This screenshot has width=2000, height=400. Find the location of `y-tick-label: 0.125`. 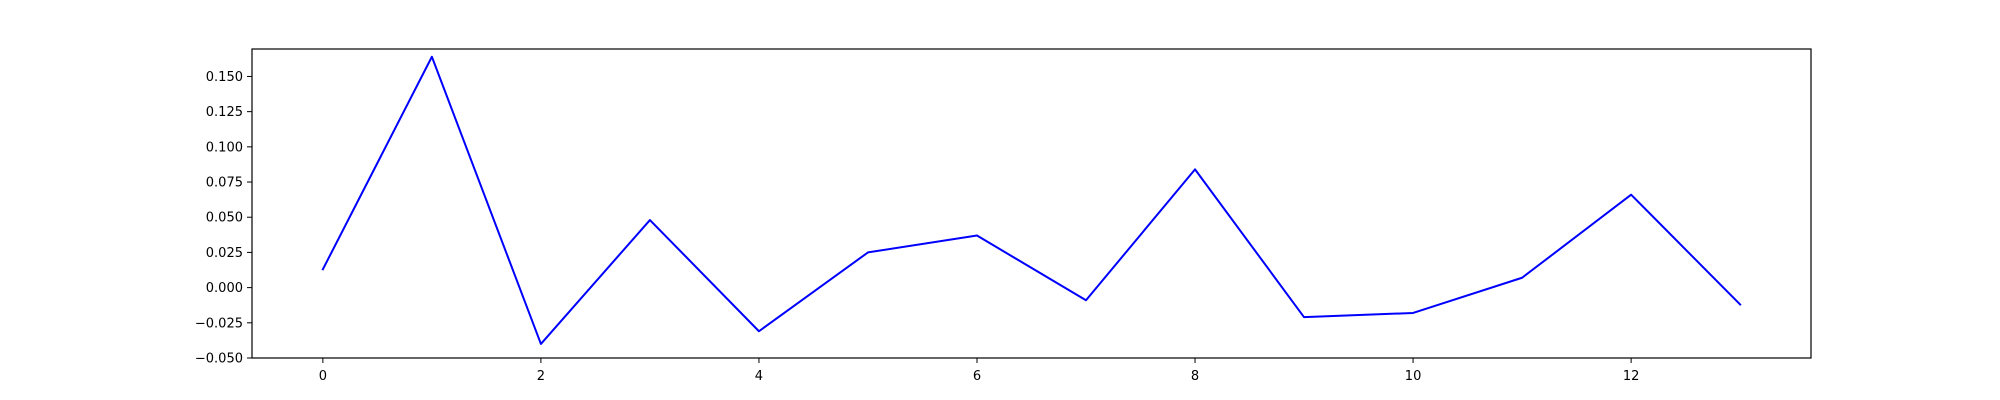

y-tick-label: 0.125 is located at coordinates (224, 112).